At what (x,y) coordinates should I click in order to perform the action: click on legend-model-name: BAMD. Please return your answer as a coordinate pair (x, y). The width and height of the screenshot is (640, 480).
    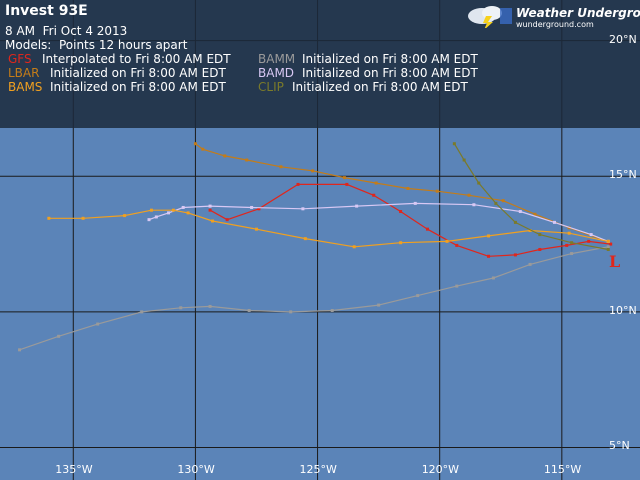
    Looking at the image, I should click on (276, 73).